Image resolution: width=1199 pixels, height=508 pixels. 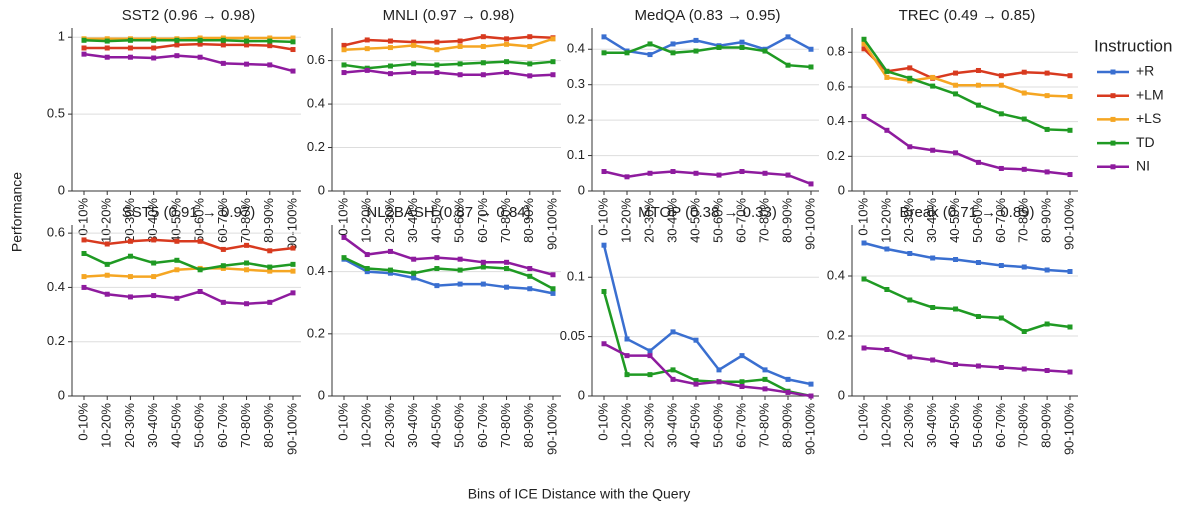 I want to click on x-tick-label: 50-60%, so click(x=717, y=425).